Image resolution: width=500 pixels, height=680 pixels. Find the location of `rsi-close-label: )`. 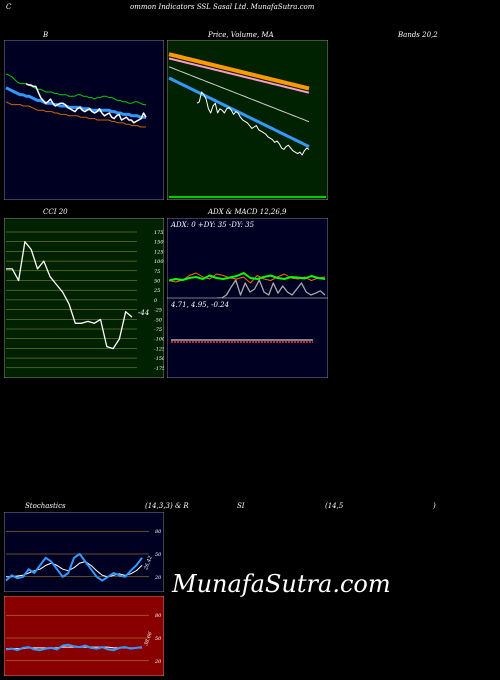

rsi-close-label: ) is located at coordinates (434, 506).